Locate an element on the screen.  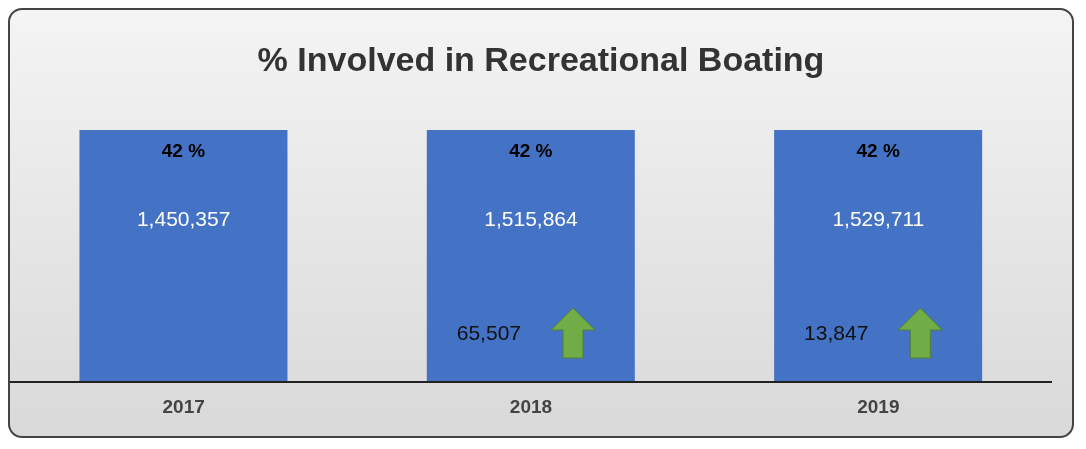
annotation: 1,515,864 is located at coordinates (531, 218).